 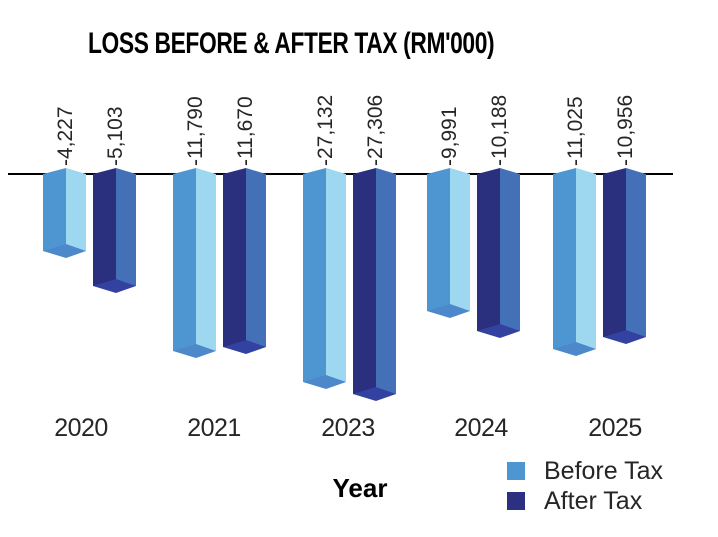 What do you see at coordinates (194, 263) in the screenshot?
I see `bar-before-tax-2021` at bounding box center [194, 263].